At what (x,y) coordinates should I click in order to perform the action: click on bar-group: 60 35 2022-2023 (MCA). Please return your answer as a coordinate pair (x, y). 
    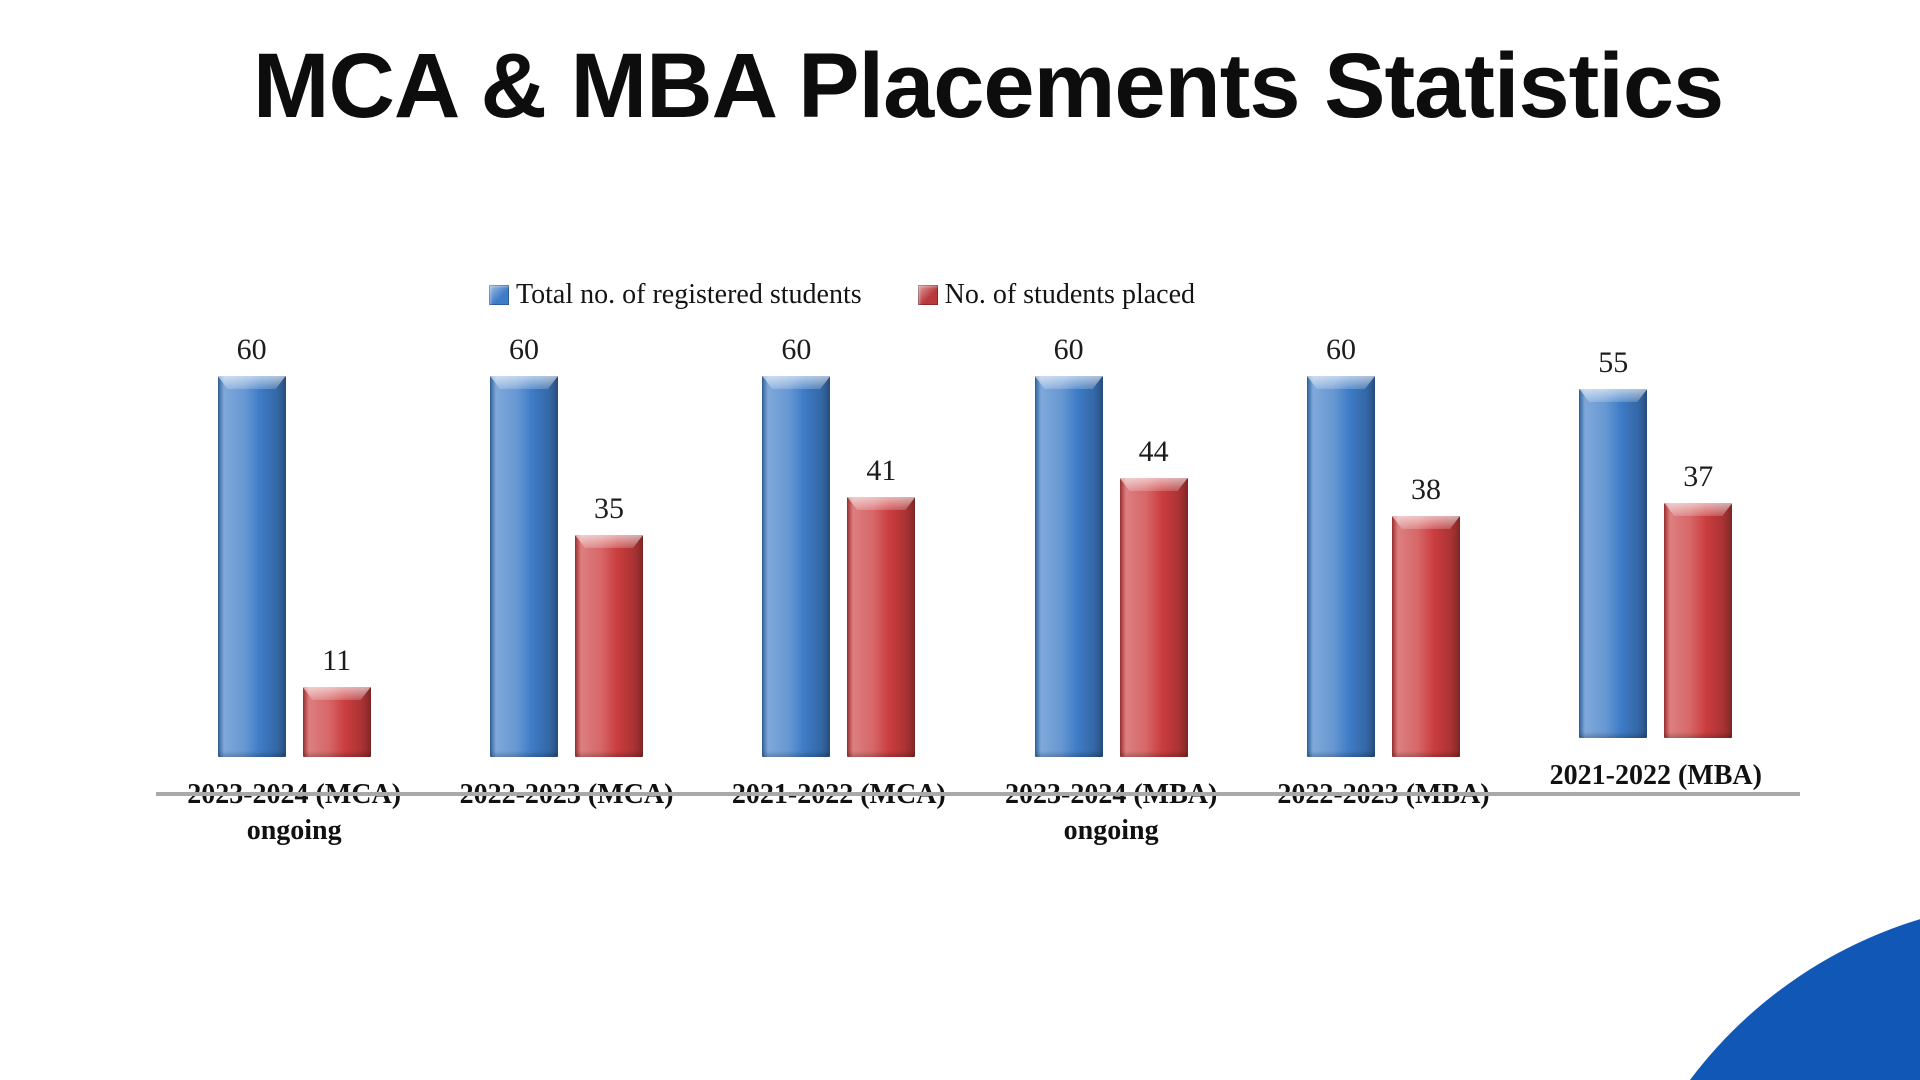
    Looking at the image, I should click on (566, 572).